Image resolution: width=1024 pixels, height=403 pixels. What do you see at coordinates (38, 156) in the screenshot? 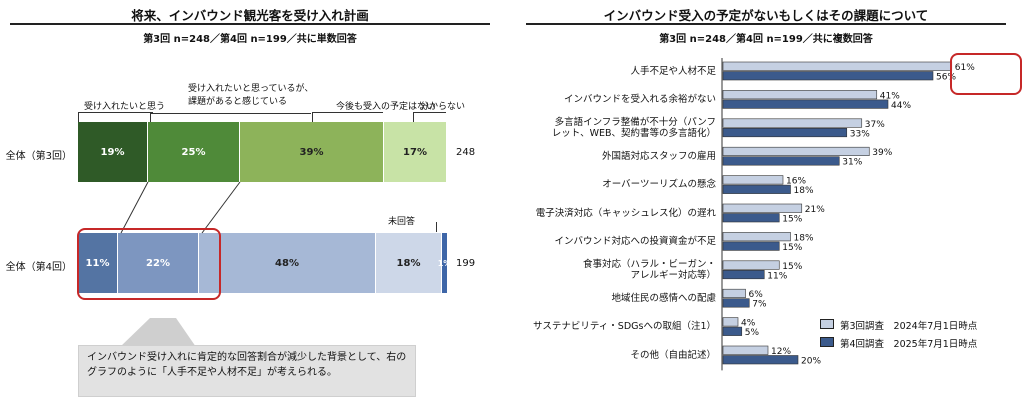
I see `row-label-round3: 全体（第3回）` at bounding box center [38, 156].